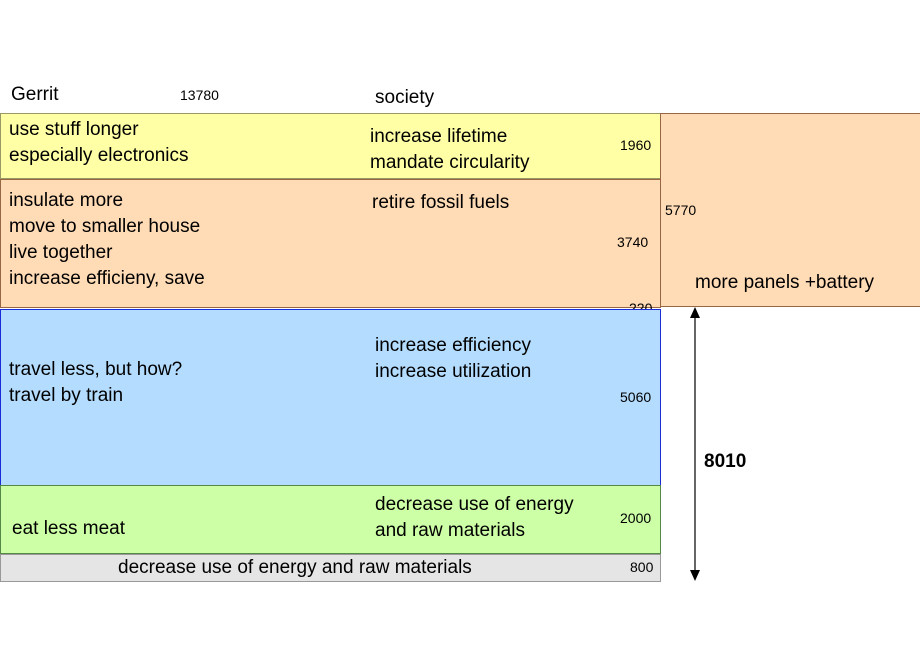 The height and width of the screenshot is (660, 920). I want to click on travel-personal-actions: travel less, but how? travel by train, so click(95, 383).